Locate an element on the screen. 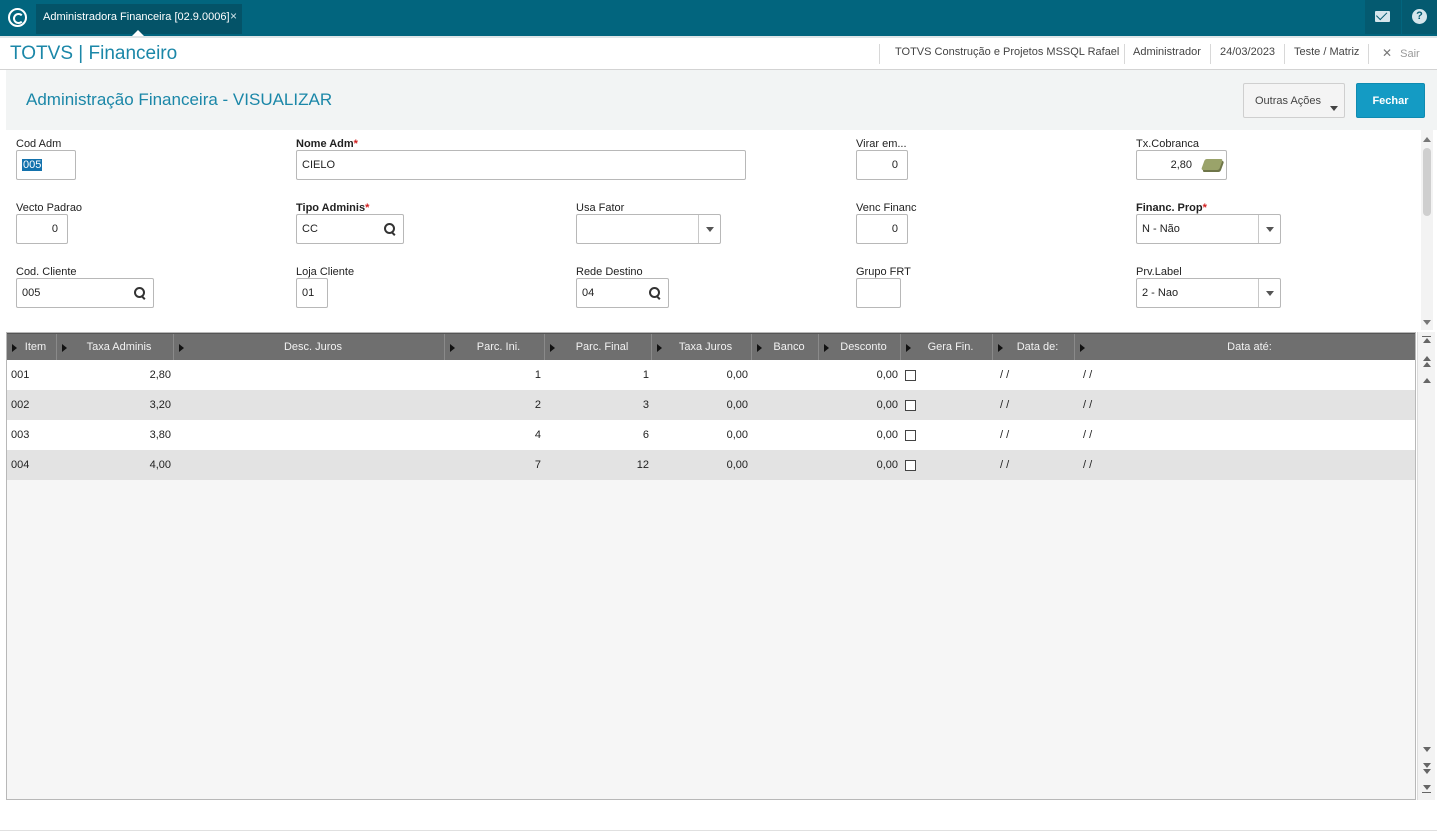 The height and width of the screenshot is (835, 1437). cell-banco is located at coordinates (785, 435).